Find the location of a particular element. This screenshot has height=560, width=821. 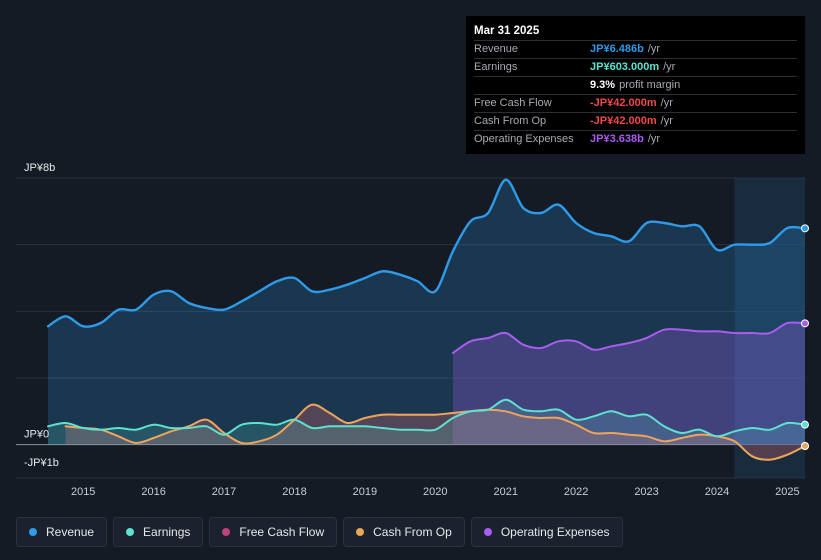

legend-item-earnings: Earnings is located at coordinates (158, 532).